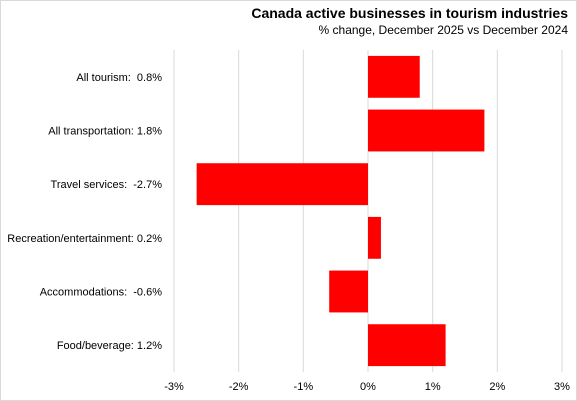 The width and height of the screenshot is (577, 401). I want to click on x-tick-label: 2%, so click(497, 387).